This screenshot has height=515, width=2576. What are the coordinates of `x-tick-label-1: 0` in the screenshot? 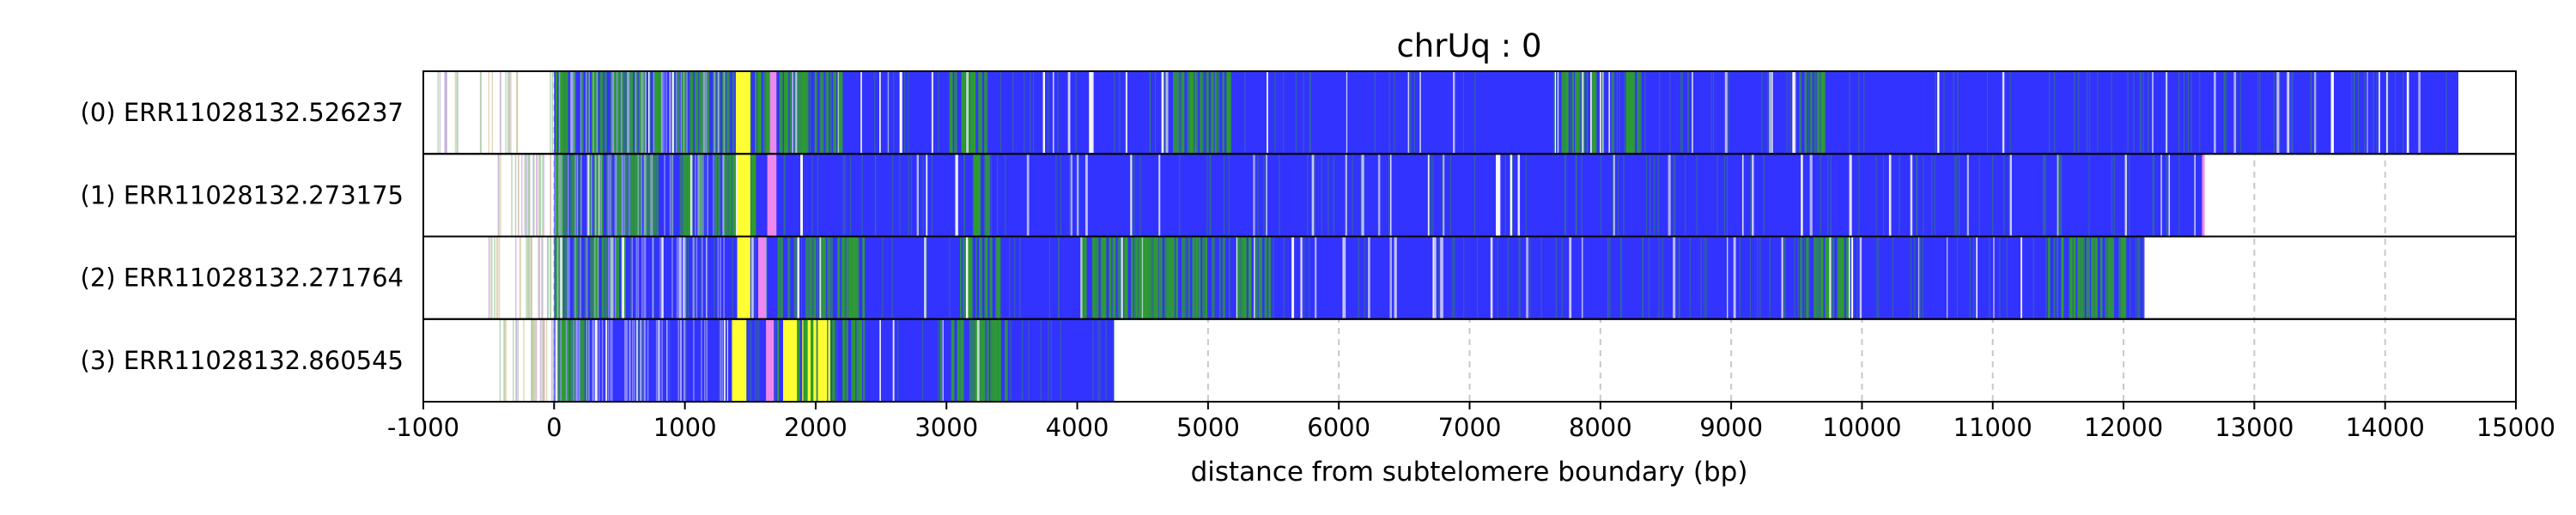 It's located at (554, 427).